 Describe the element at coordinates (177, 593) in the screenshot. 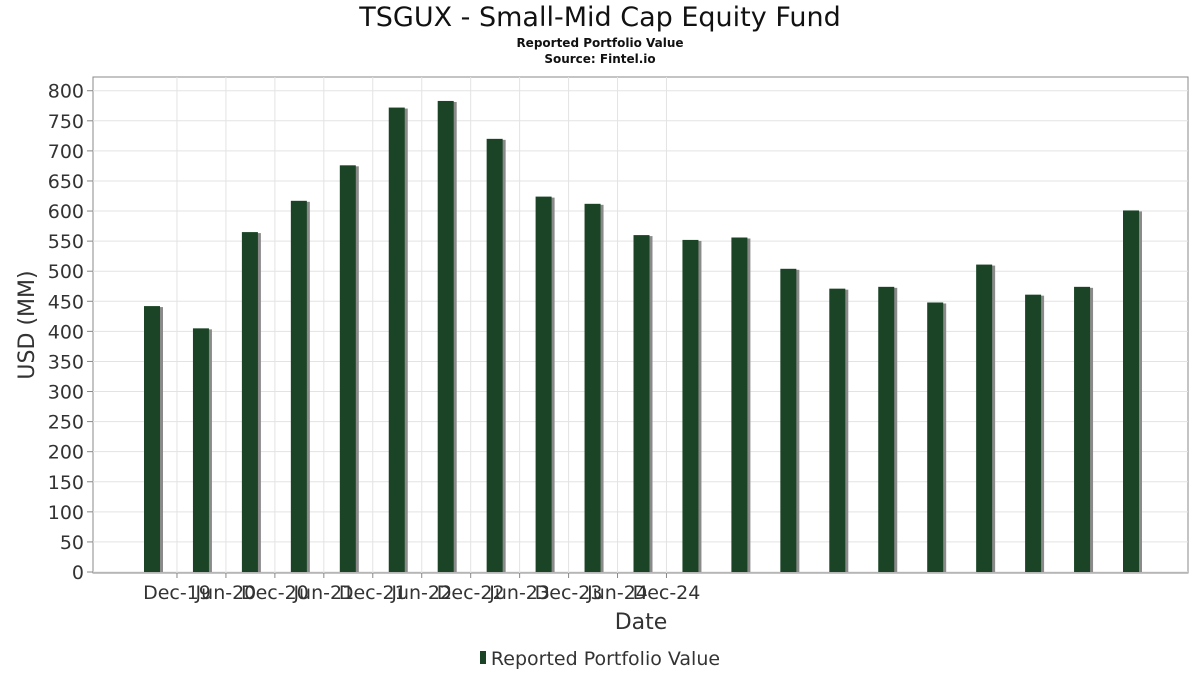

I see `x-tick-label: Dec-19` at that location.